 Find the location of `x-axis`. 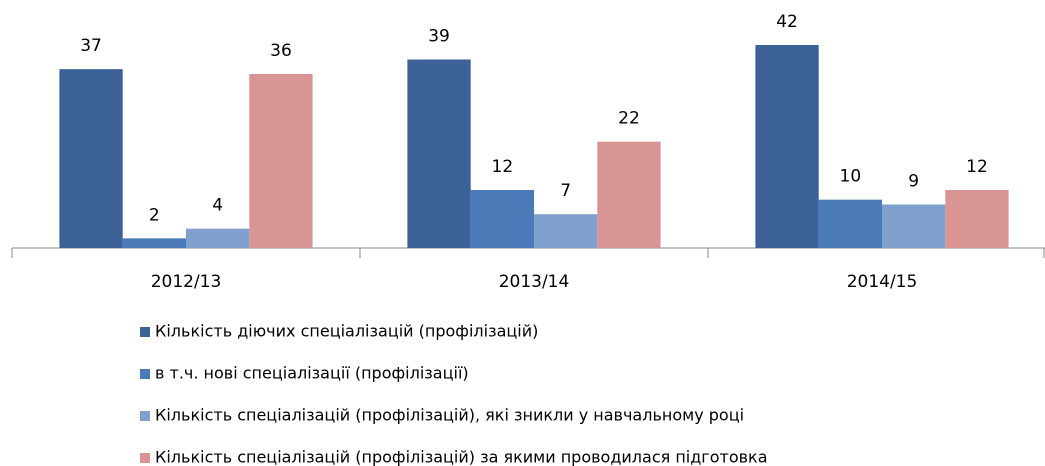

x-axis is located at coordinates (528, 252).